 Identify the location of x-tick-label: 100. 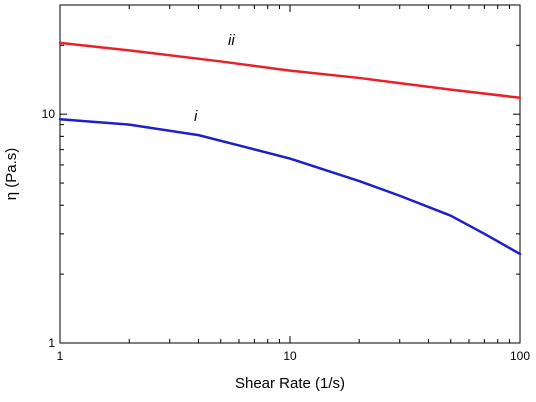
(520, 356).